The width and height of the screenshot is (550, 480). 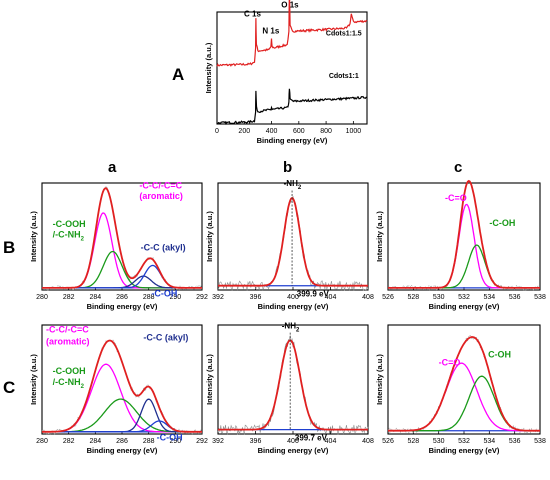 What do you see at coordinates (458, 167) in the screenshot?
I see `column-letter-c: c` at bounding box center [458, 167].